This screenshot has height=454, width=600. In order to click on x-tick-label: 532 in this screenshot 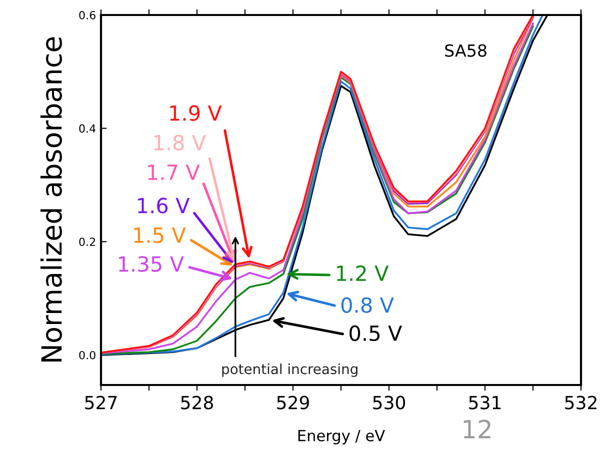, I will do `click(580, 403)`.